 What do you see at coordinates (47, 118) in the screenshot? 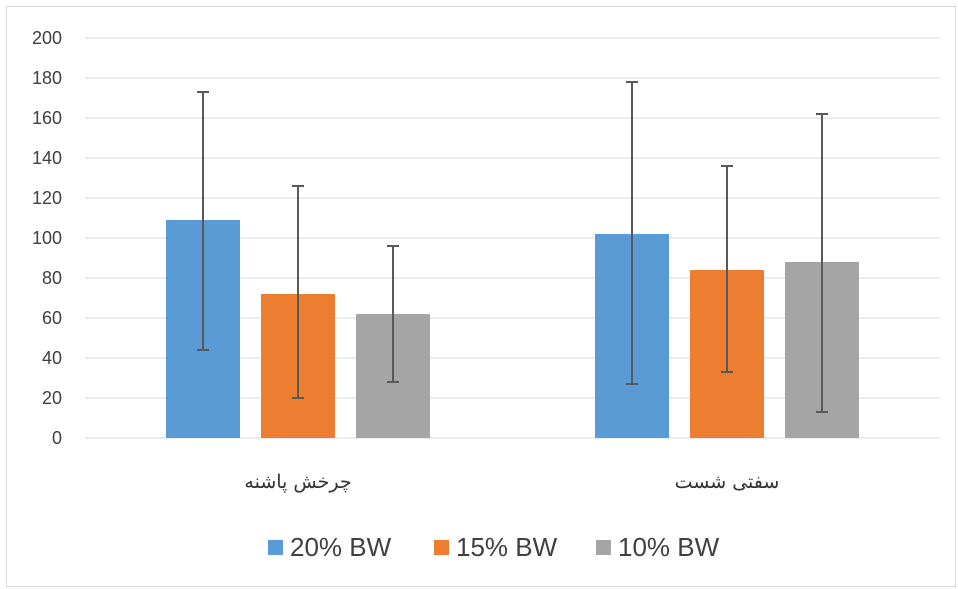
I see `y-tick-label-160: 160` at bounding box center [47, 118].